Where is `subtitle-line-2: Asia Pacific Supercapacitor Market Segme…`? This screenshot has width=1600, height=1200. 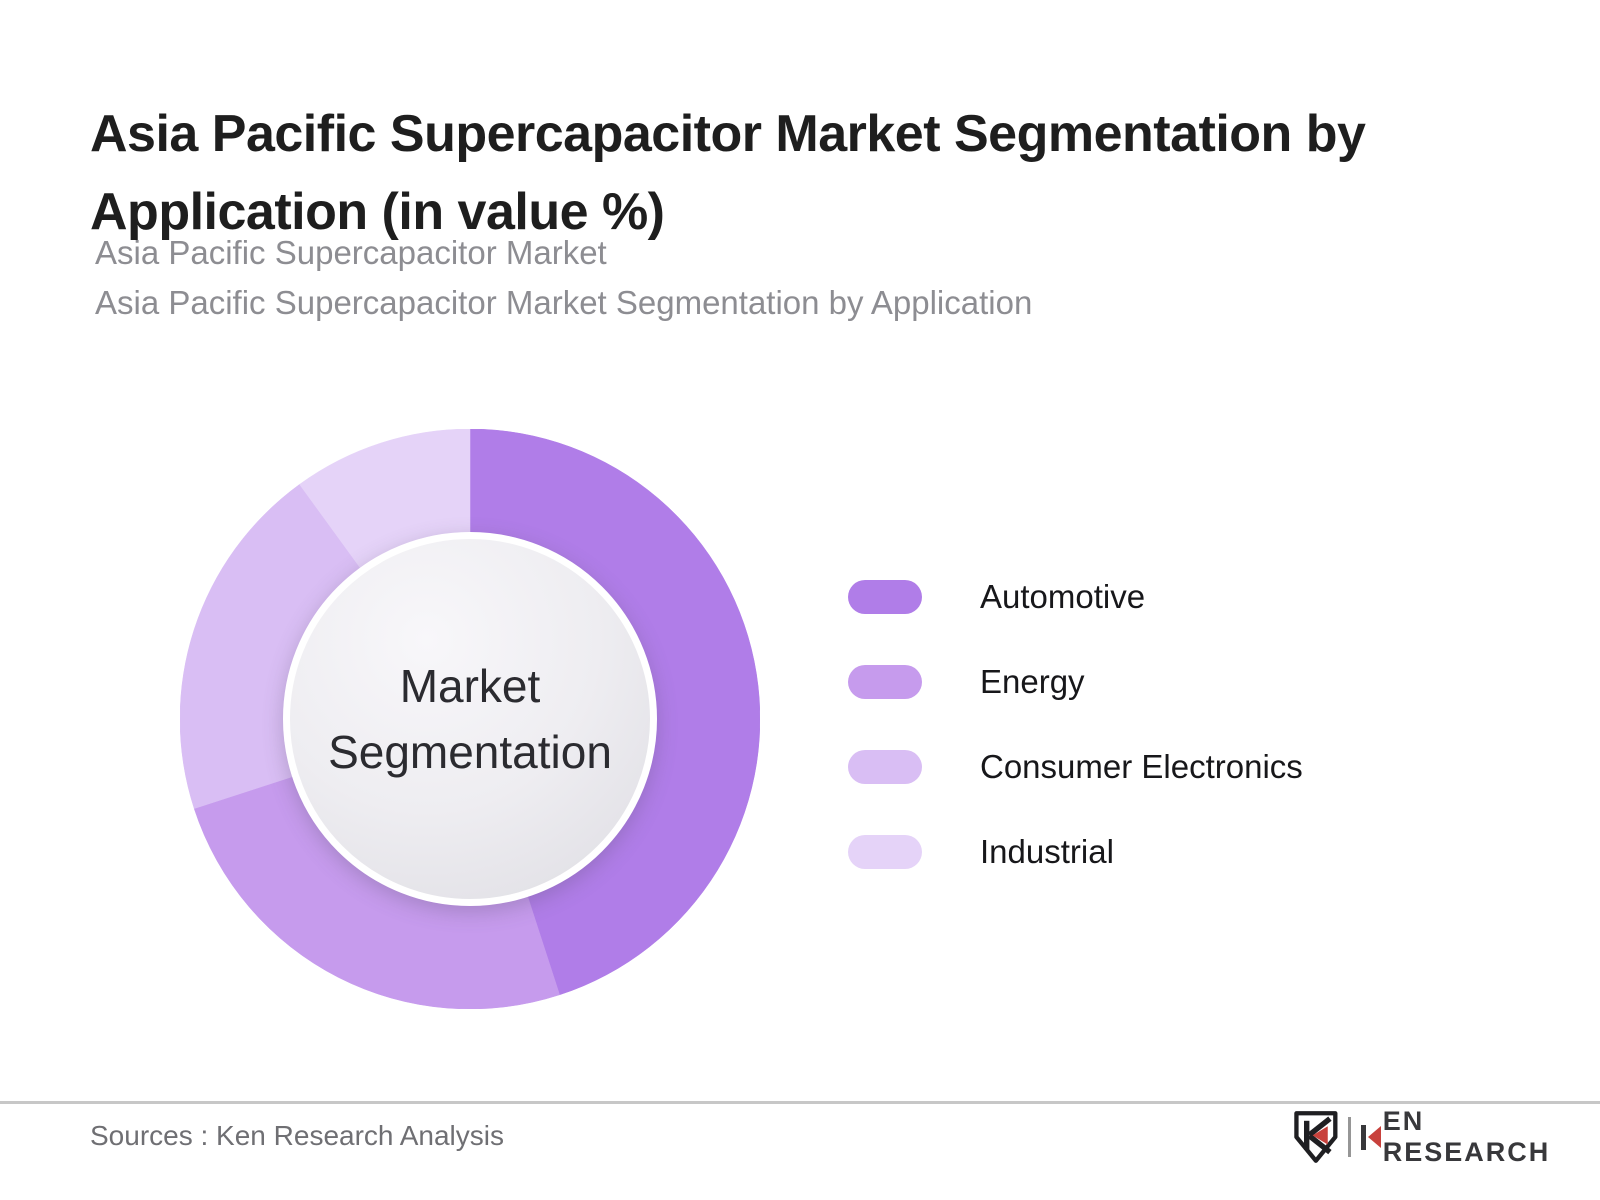 subtitle-line-2: Asia Pacific Supercapacitor Market Segme… is located at coordinates (564, 302).